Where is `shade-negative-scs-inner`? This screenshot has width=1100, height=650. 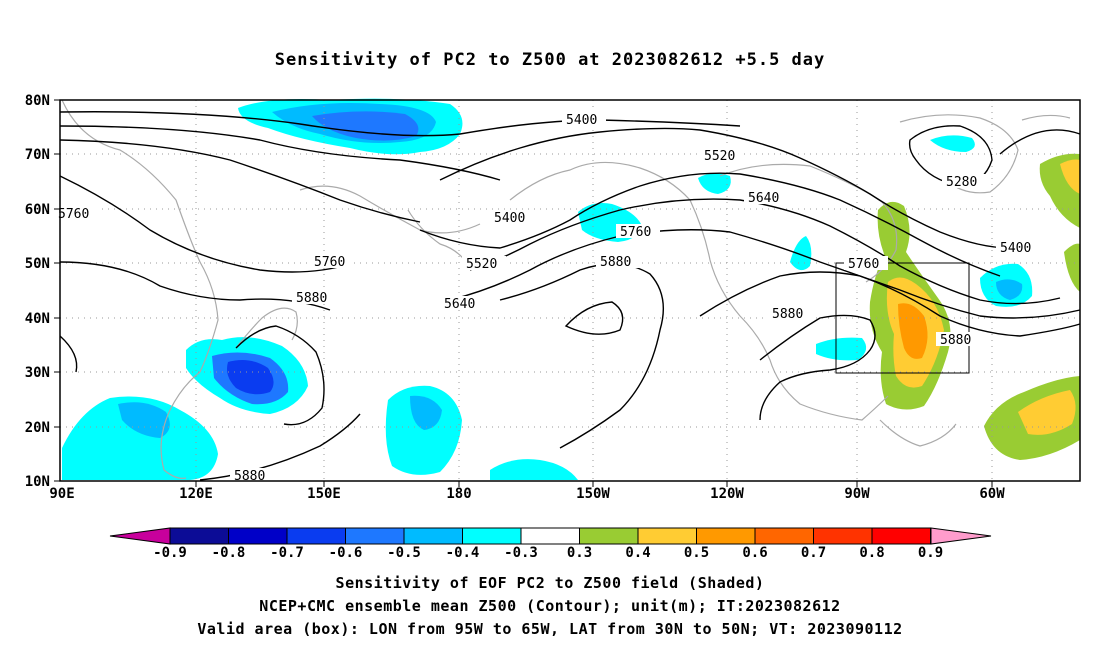
shade-negative-scs-inner is located at coordinates (144, 420).